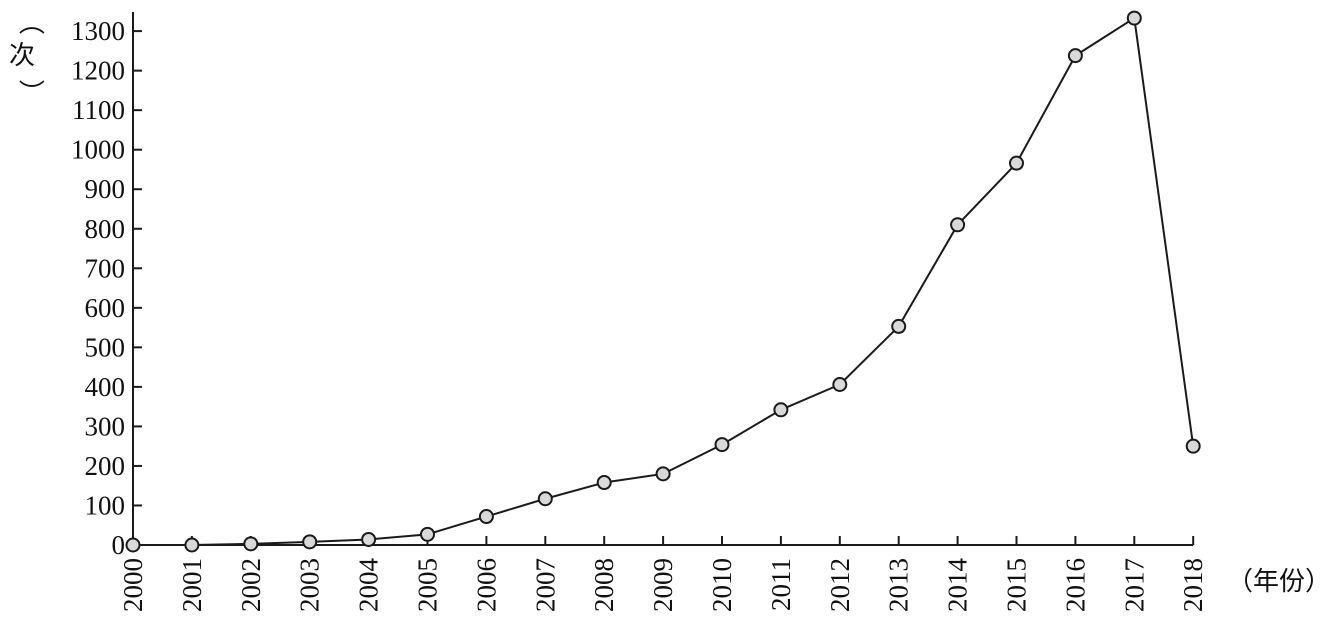  Describe the element at coordinates (192, 585) in the screenshot. I see `x-tick-label: 2001` at that location.